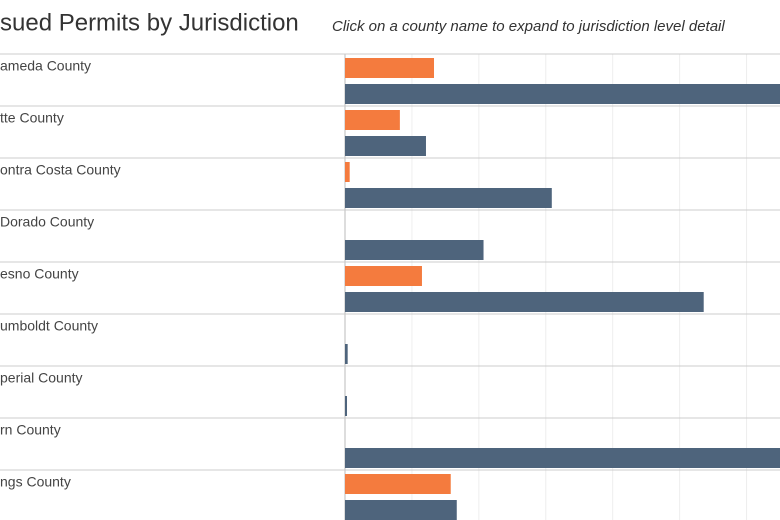  Describe the element at coordinates (49, 326) in the screenshot. I see `category-label: umboldt County` at that location.